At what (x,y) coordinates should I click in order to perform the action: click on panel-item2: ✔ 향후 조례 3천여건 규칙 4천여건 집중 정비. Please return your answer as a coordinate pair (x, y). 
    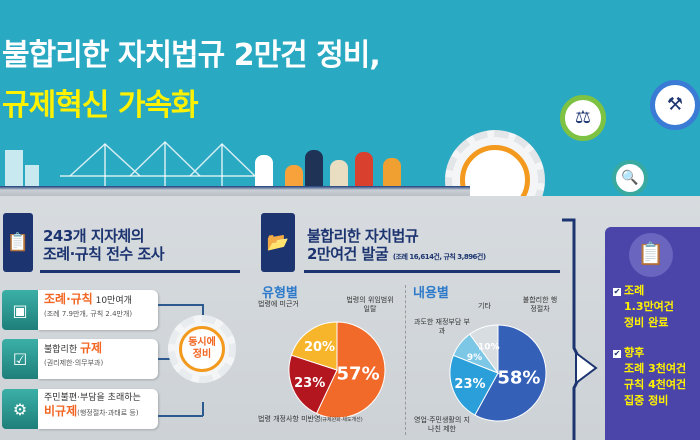
    Looking at the image, I should click on (656, 377).